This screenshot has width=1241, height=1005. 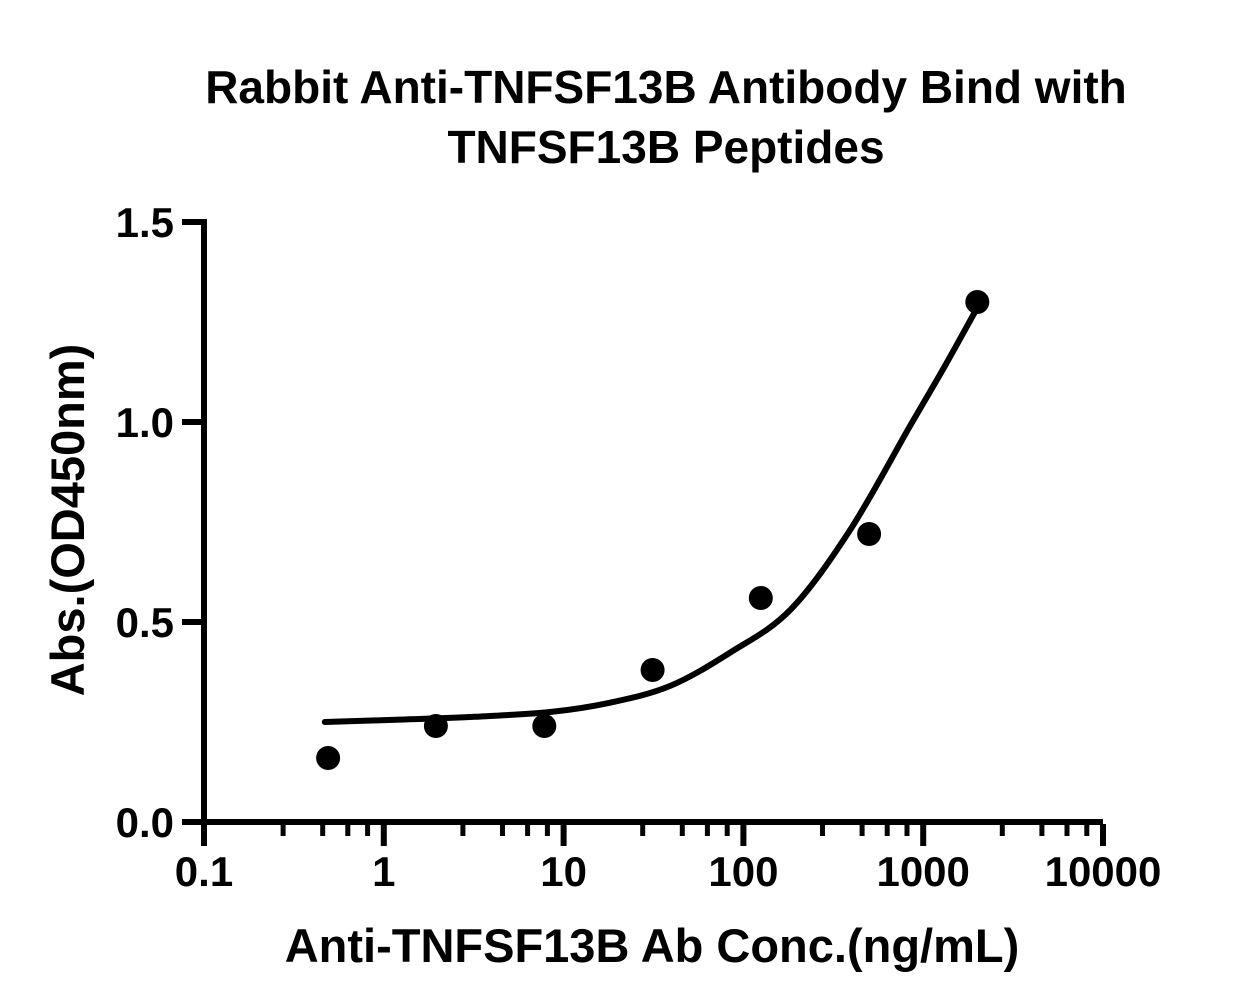 I want to click on y-tick-label: 1.5, so click(x=145, y=222).